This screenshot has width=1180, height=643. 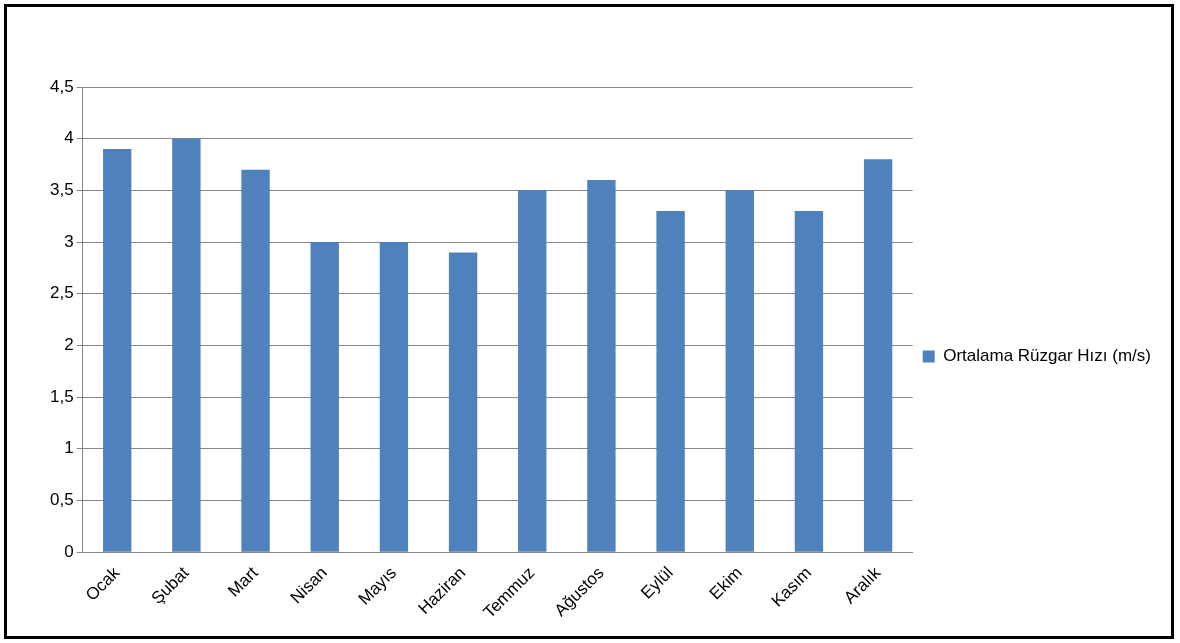 What do you see at coordinates (69, 241) in the screenshot?
I see `y-tick-label: 3` at bounding box center [69, 241].